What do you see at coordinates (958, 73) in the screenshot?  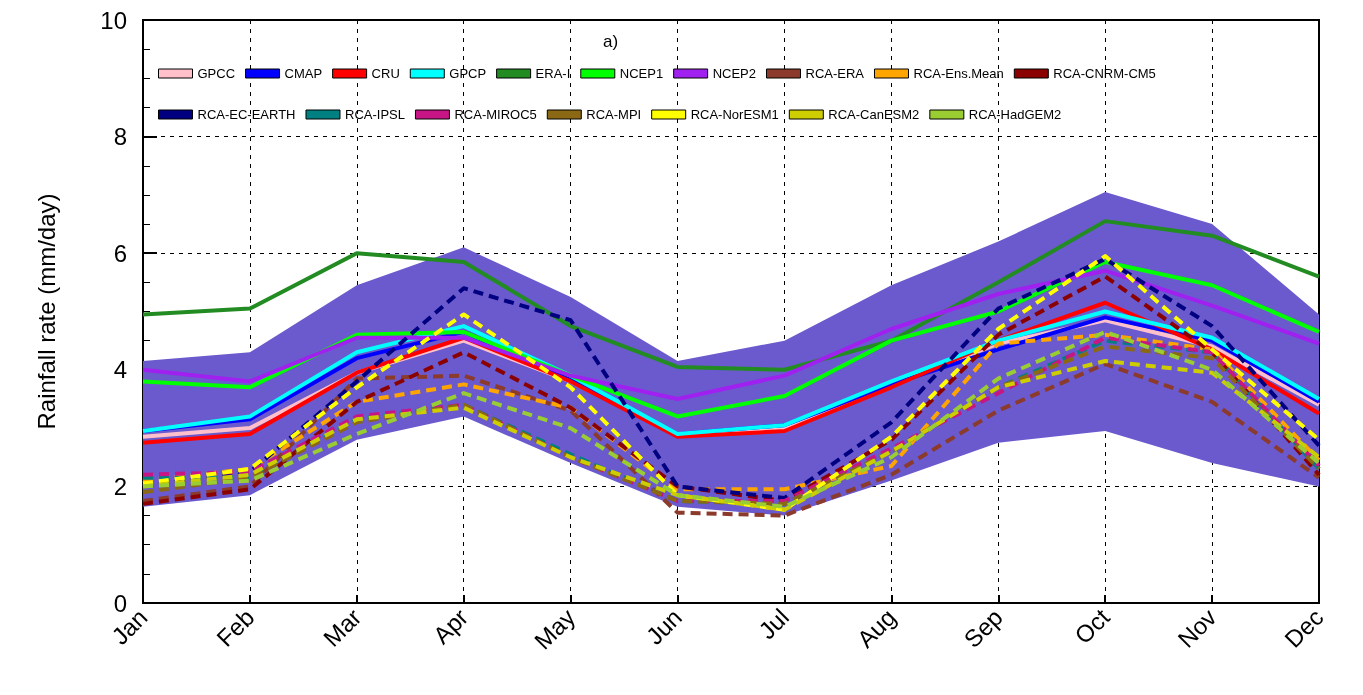 I see `legend-label: RCA-Ens.Mean` at bounding box center [958, 73].